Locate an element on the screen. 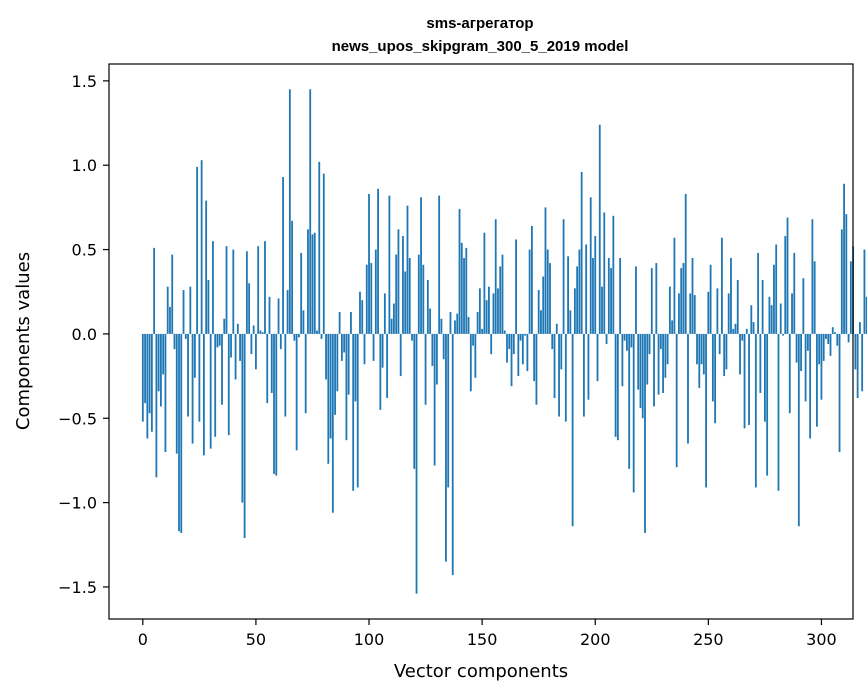  x-tick-label: 200 is located at coordinates (595, 639).